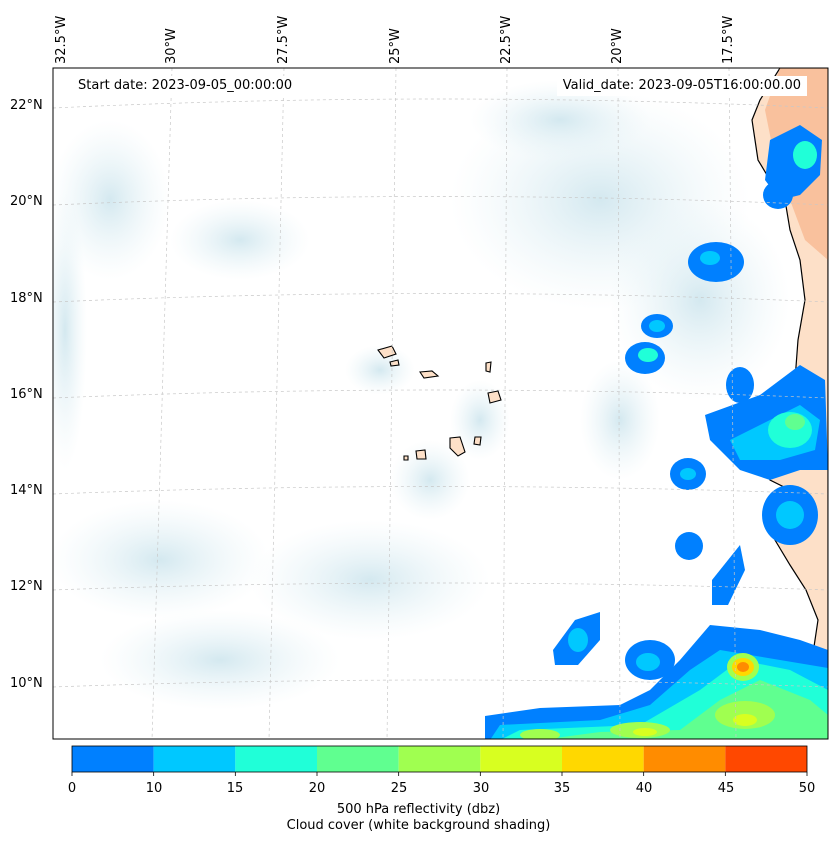  I want to click on lat-label-12n: 12°N, so click(26, 586).